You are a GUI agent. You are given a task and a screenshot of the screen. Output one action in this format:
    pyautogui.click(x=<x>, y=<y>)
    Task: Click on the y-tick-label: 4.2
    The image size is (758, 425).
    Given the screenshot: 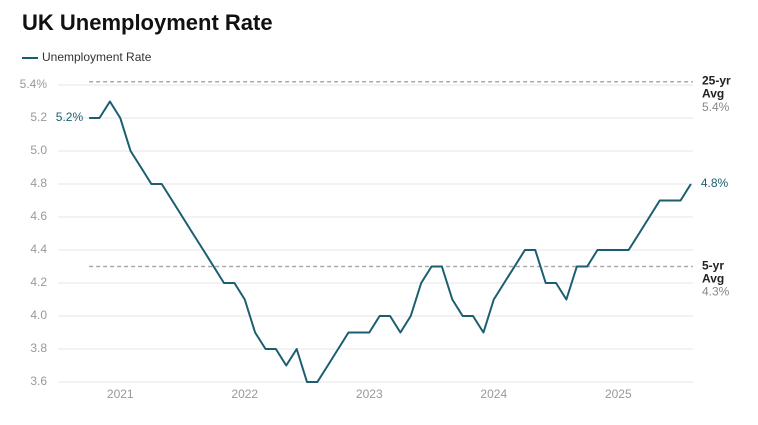 What is the action you would take?
    pyautogui.click(x=38, y=282)
    